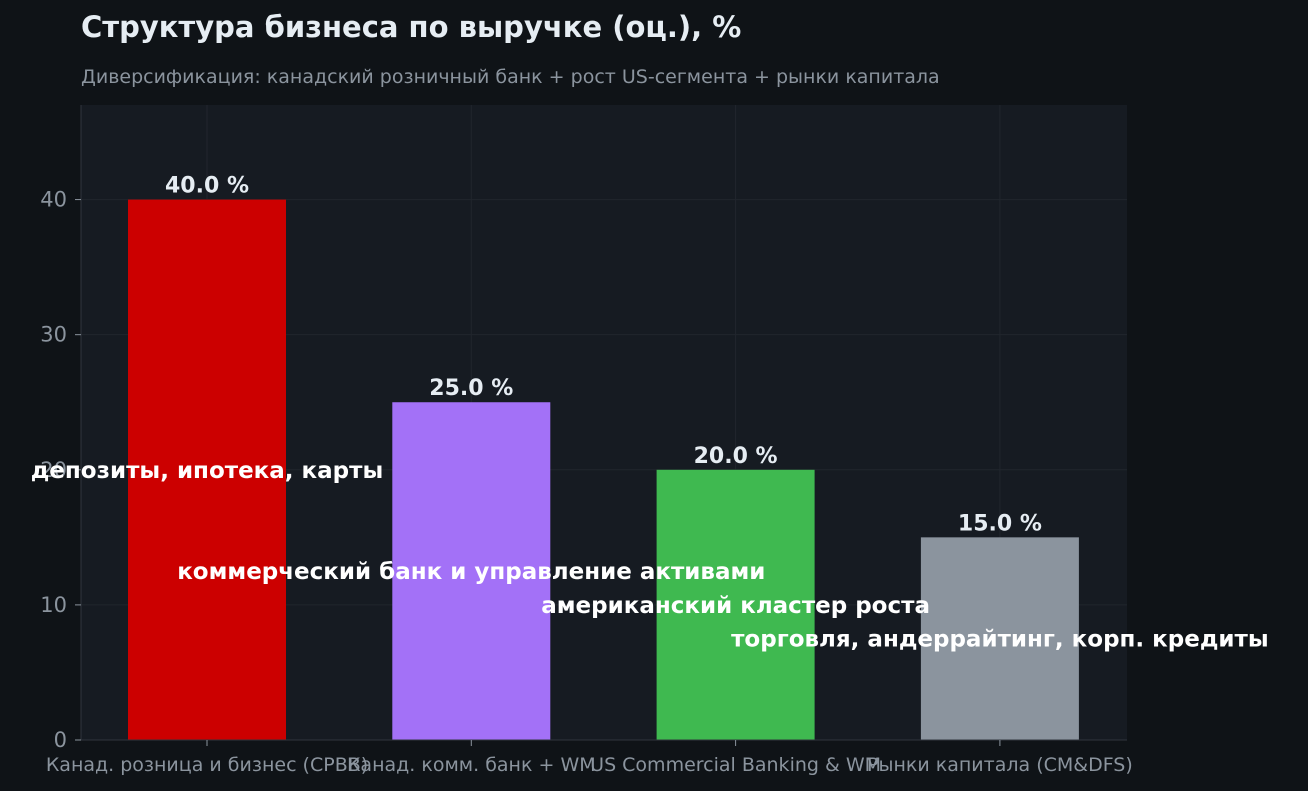 This screenshot has width=1308, height=791. I want to click on value-label: 40.0 %, so click(207, 186).